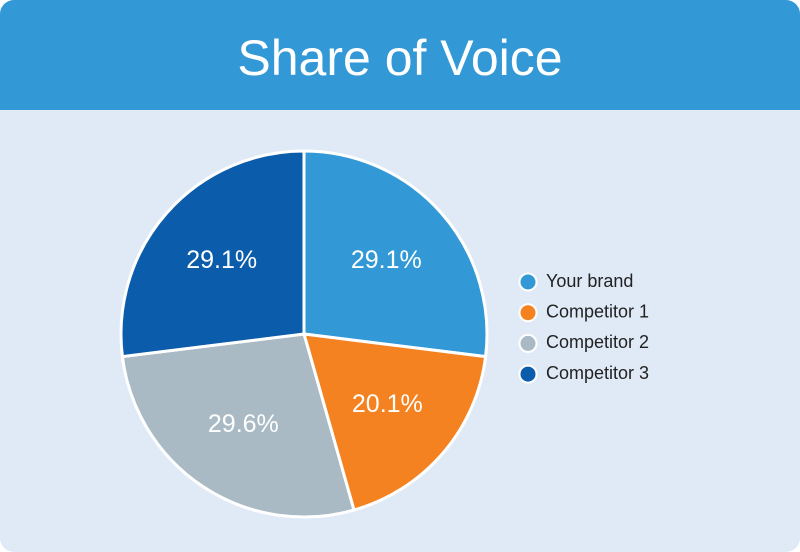  Describe the element at coordinates (243, 424) in the screenshot. I see `value-label: 29.6%` at that location.